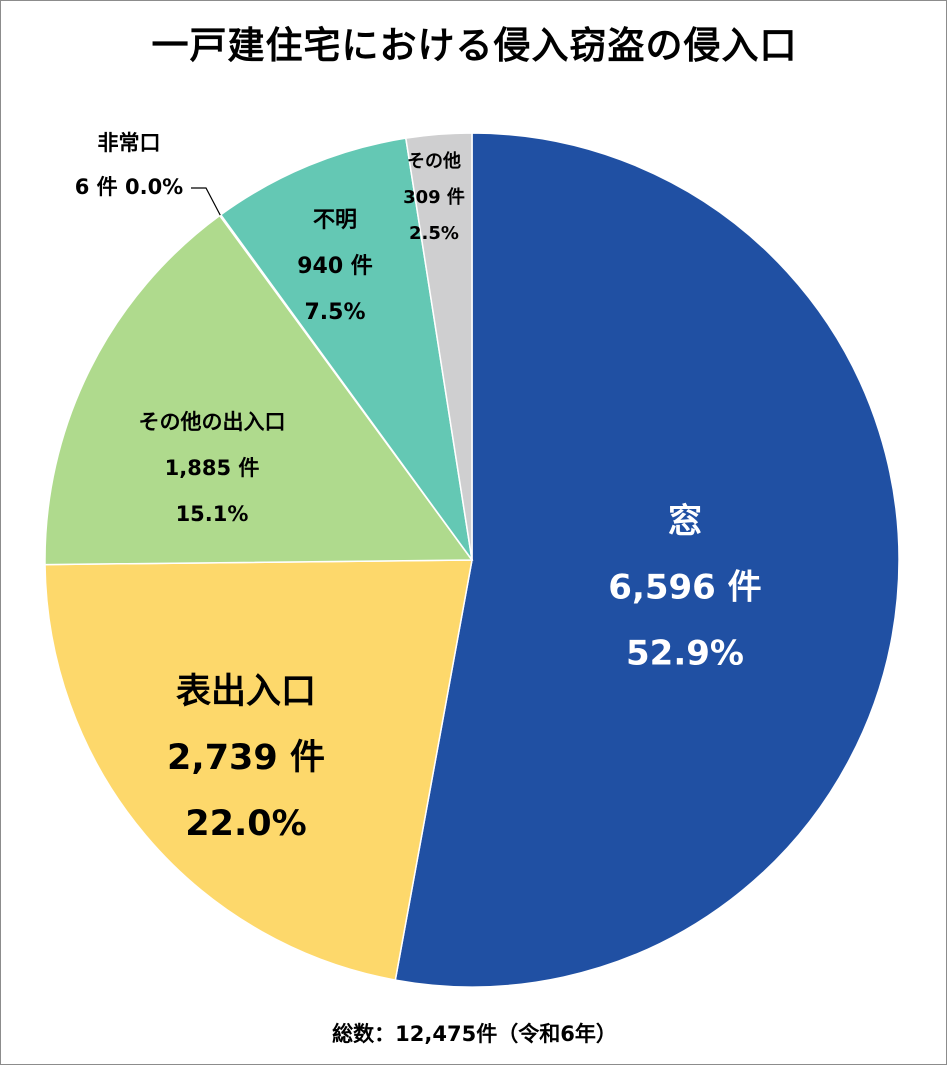 This screenshot has height=1066, width=947. What do you see at coordinates (685, 522) in the screenshot?
I see `slice-label-1-line-1: 窓` at bounding box center [685, 522].